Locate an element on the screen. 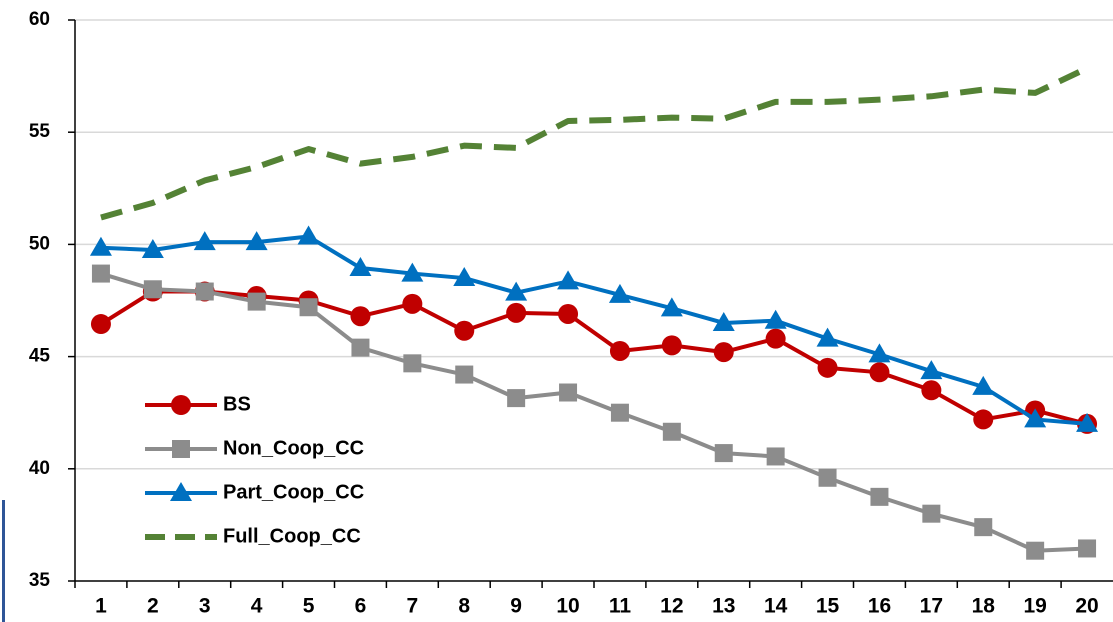 The image size is (1113, 622). y-tick-label: 50 is located at coordinates (39, 243).